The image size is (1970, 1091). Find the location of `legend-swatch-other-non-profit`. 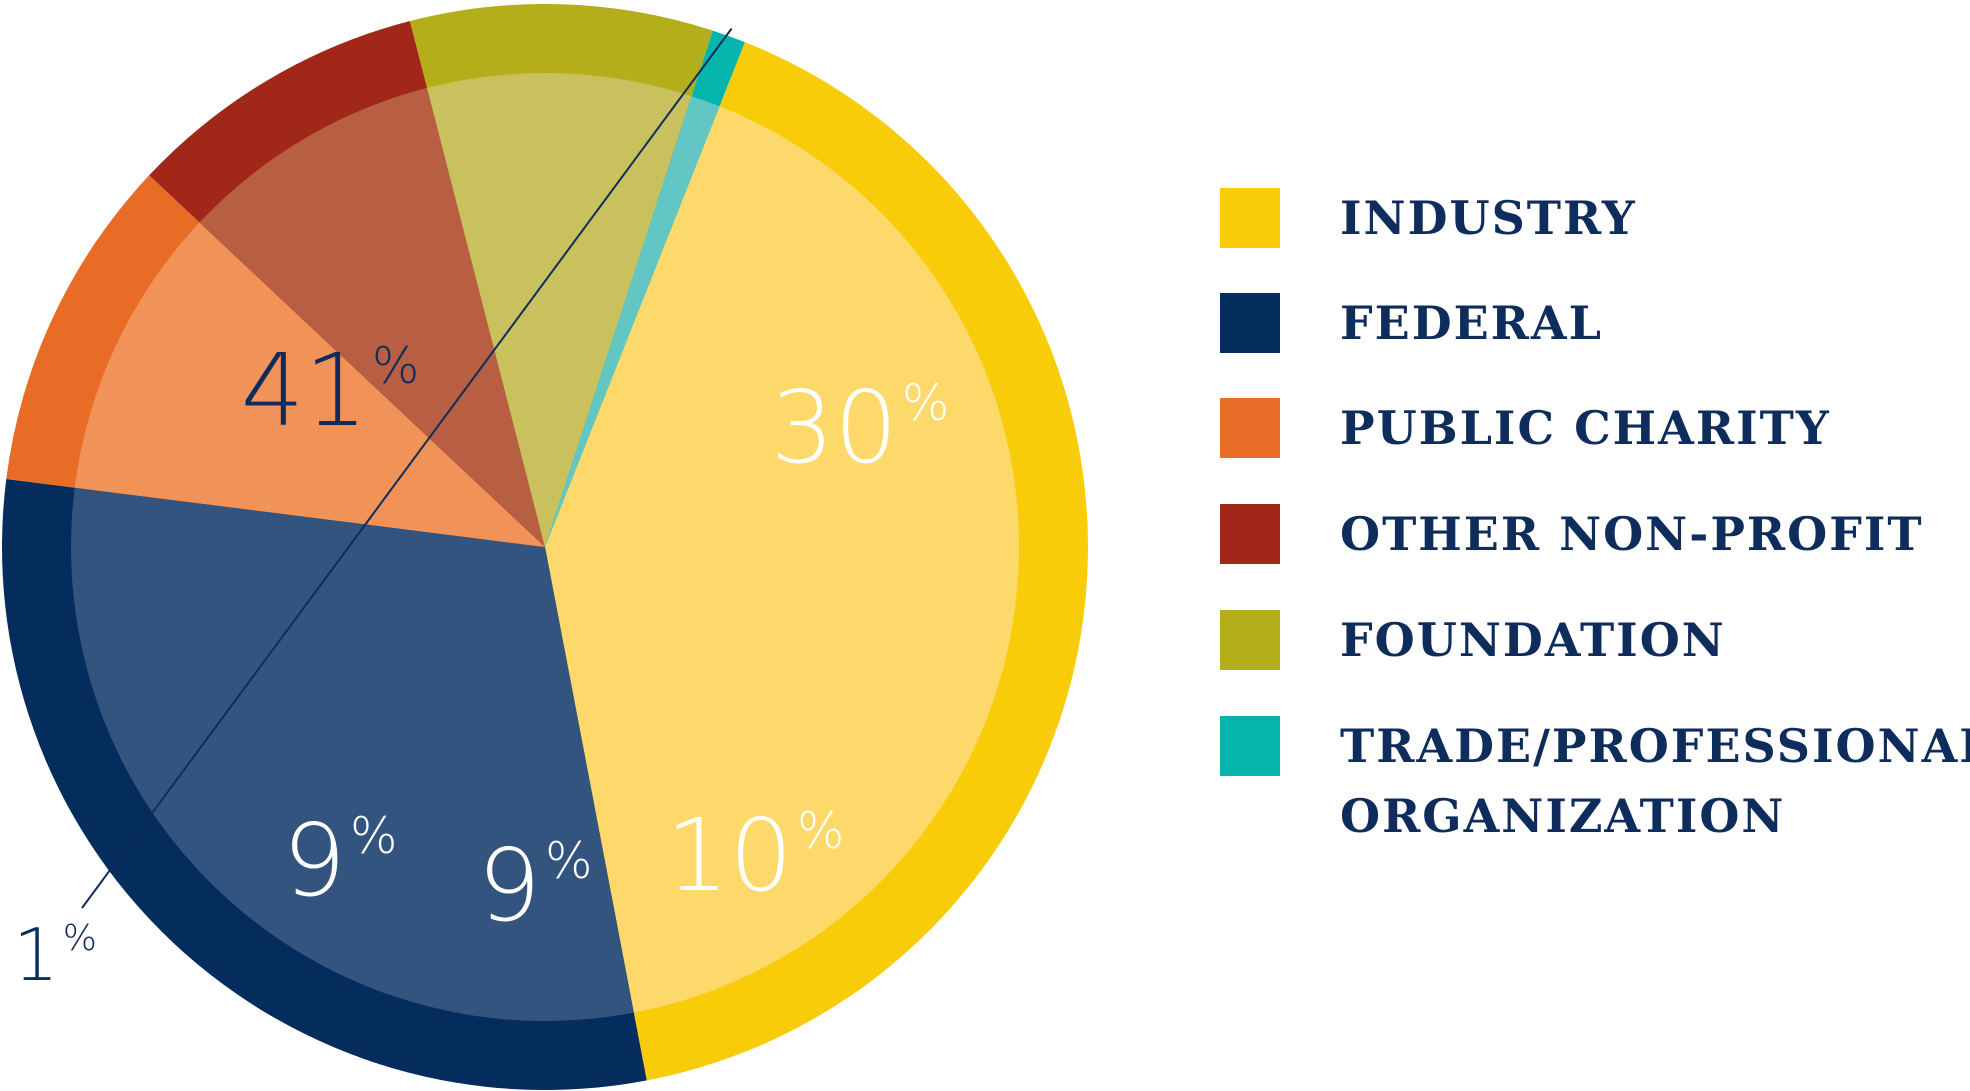

legend-swatch-other-non-profit is located at coordinates (1250, 534).